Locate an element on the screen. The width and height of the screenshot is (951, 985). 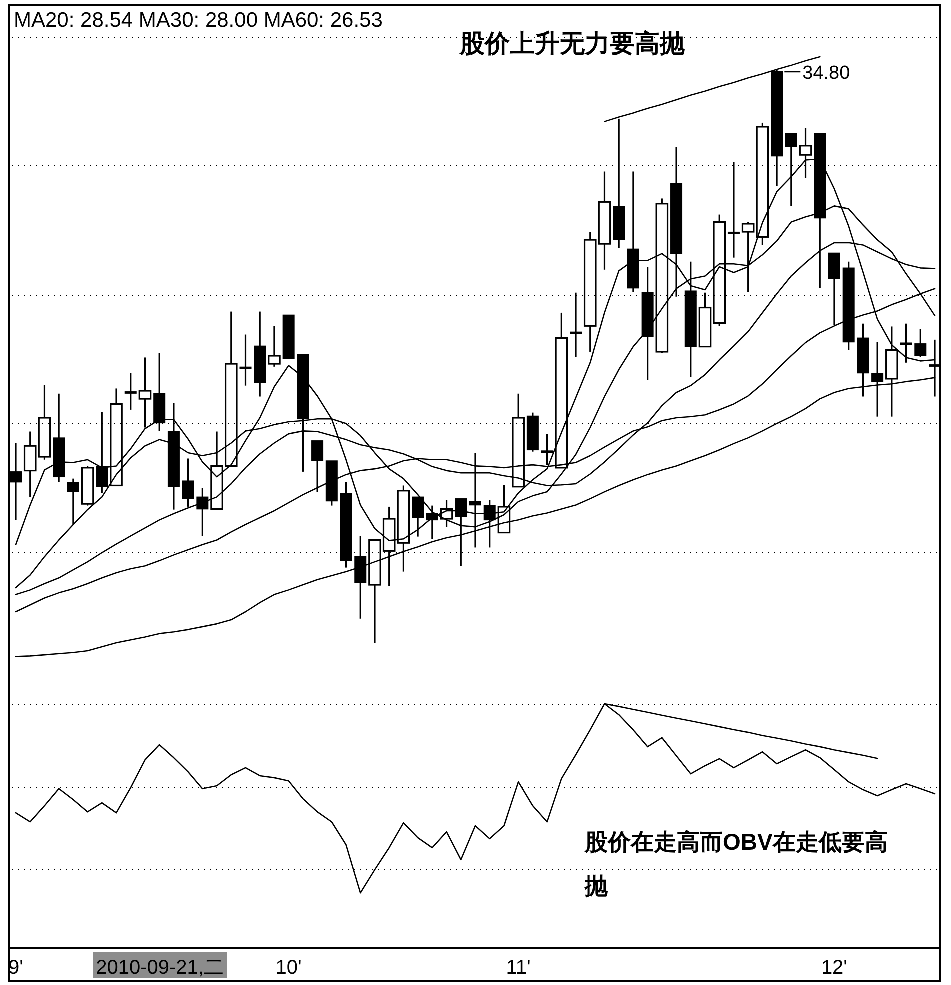
annotation: 34.80 is located at coordinates (826, 73).